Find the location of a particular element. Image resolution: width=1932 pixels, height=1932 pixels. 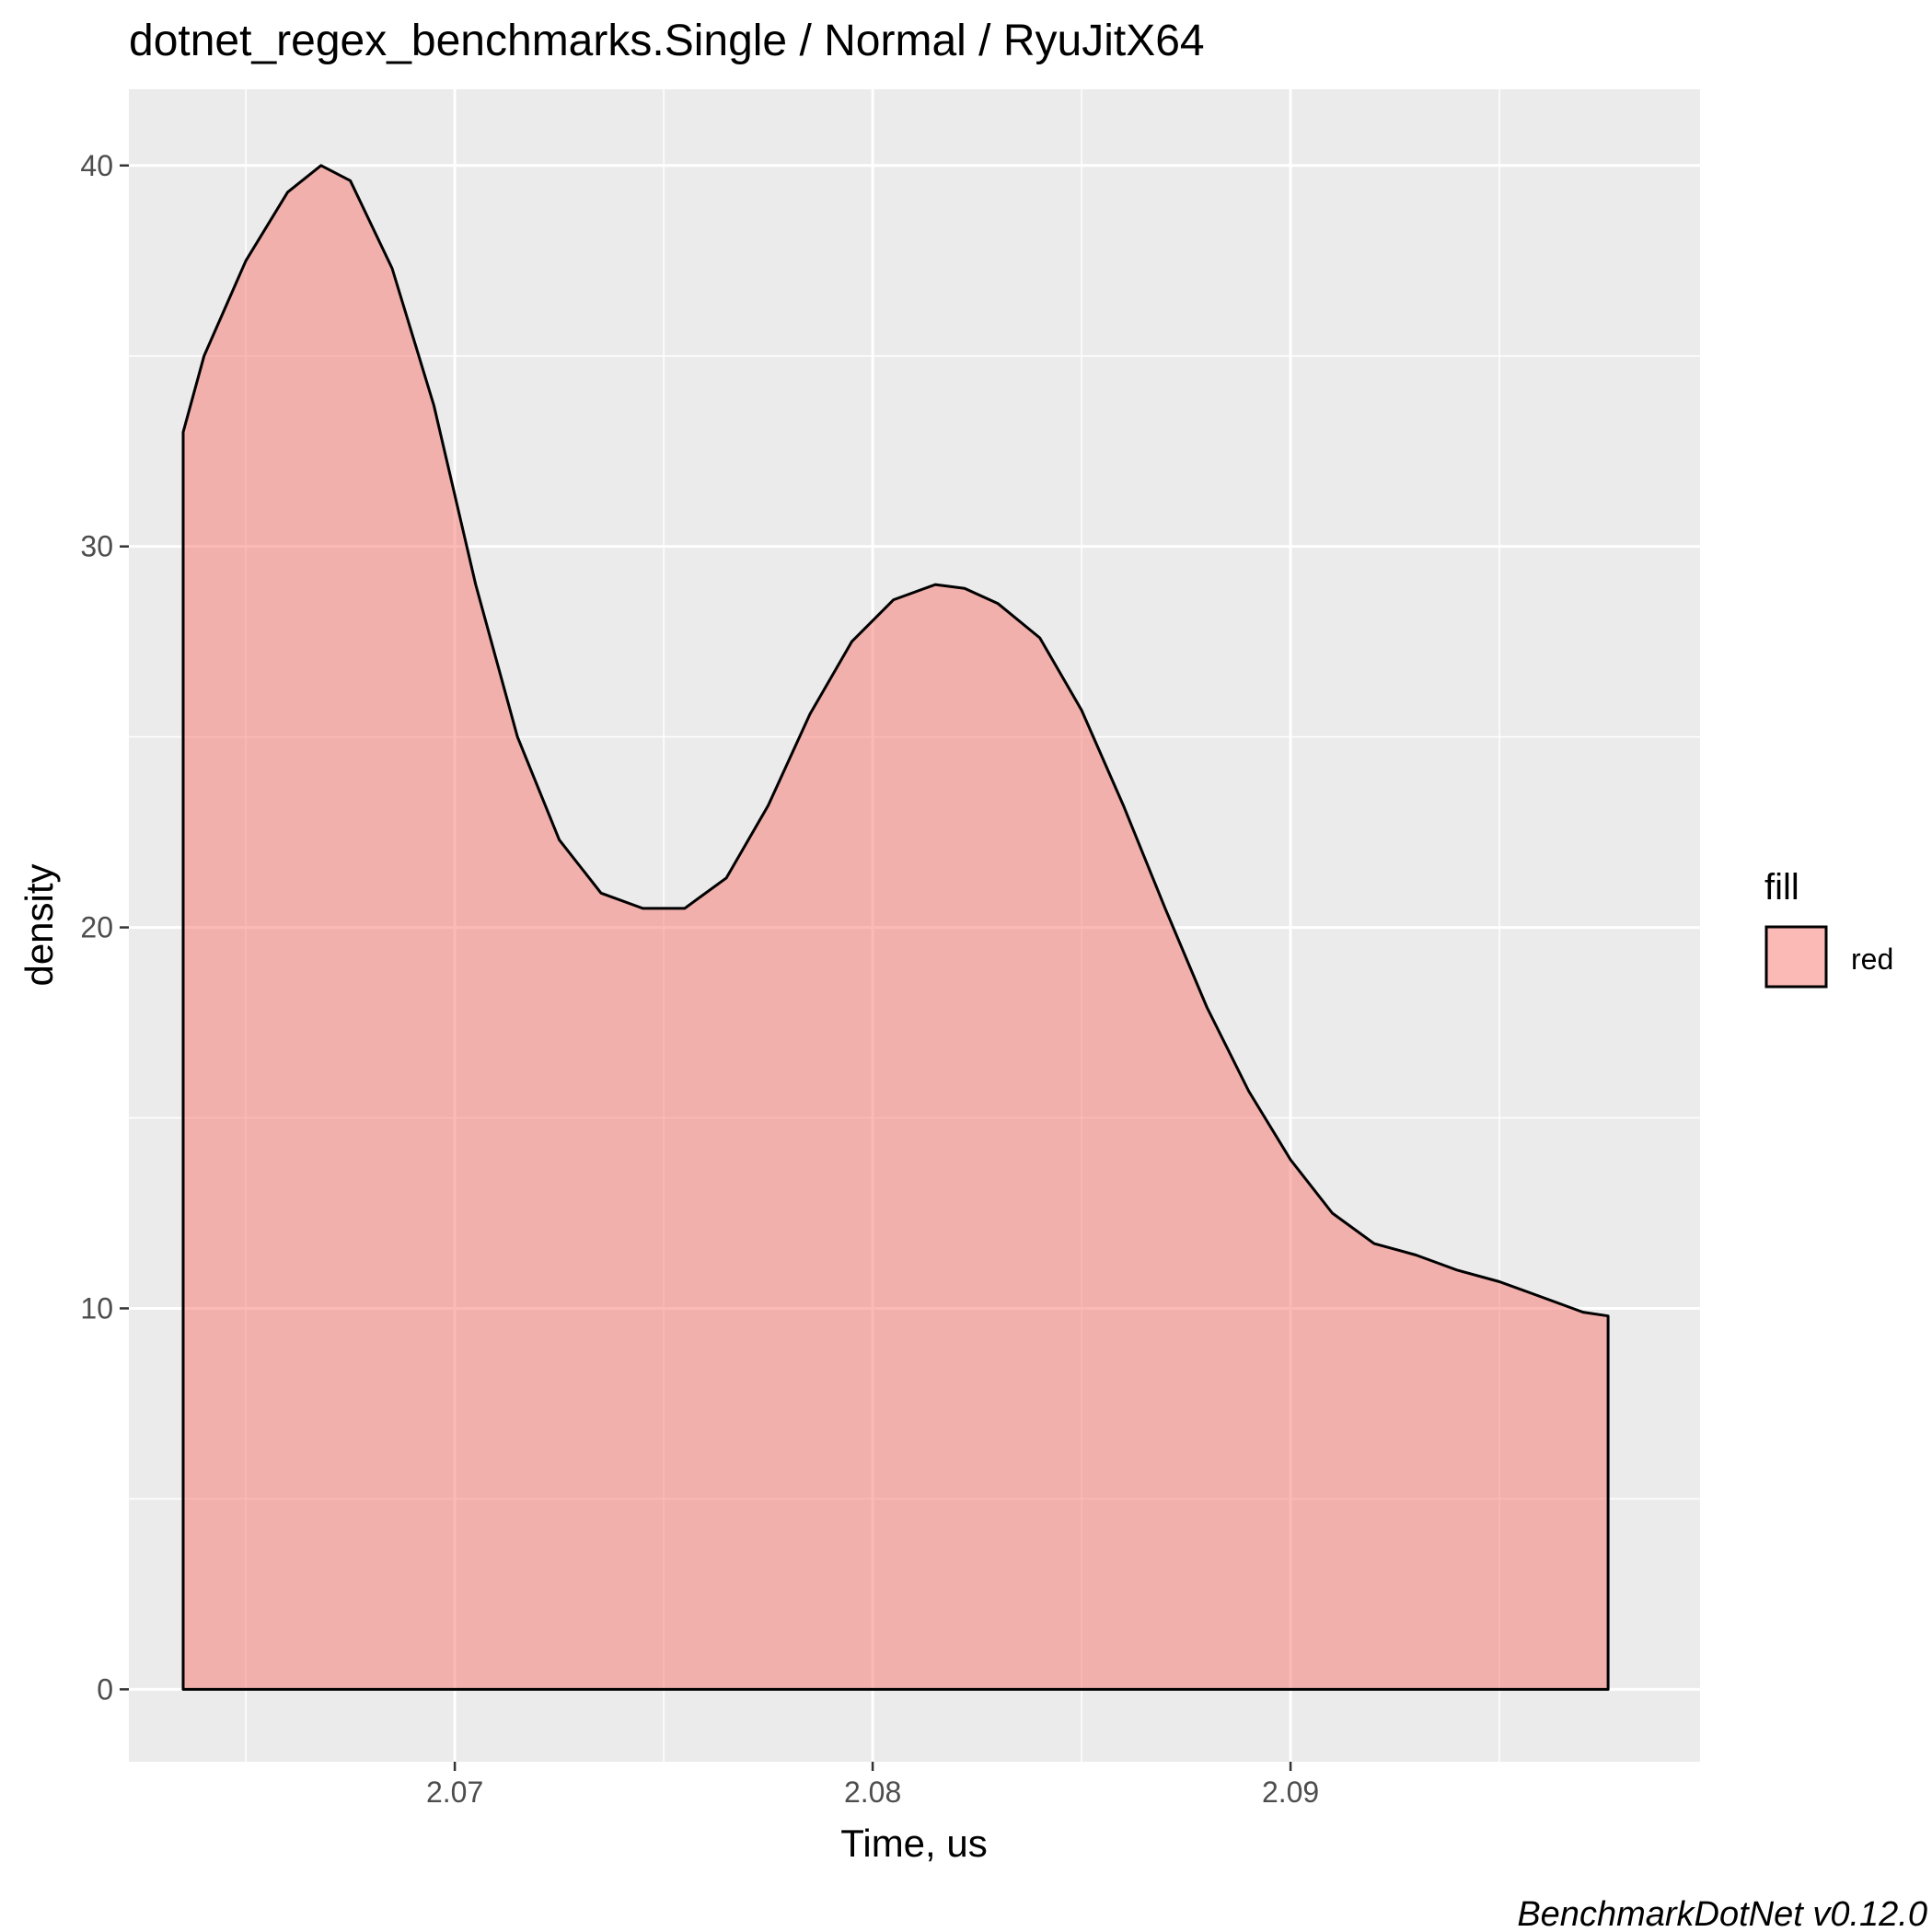

x-tick-label: 2.09 is located at coordinates (1290, 1793).